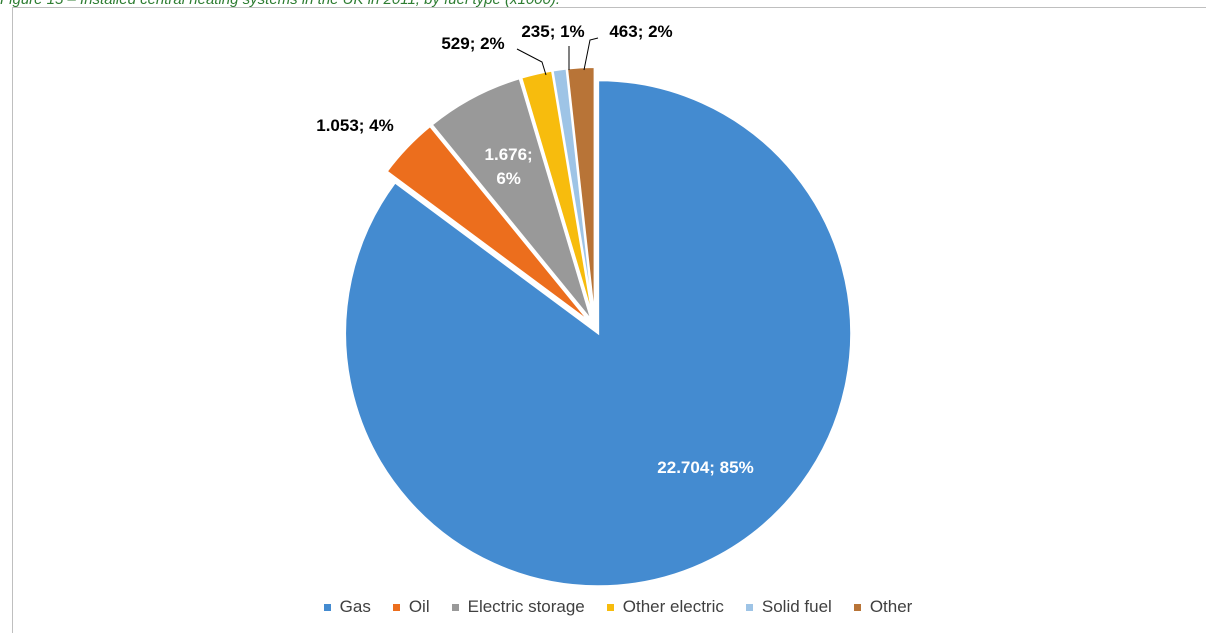 The height and width of the screenshot is (633, 1206). What do you see at coordinates (796, 606) in the screenshot?
I see `legend-label: Solid fuel` at bounding box center [796, 606].